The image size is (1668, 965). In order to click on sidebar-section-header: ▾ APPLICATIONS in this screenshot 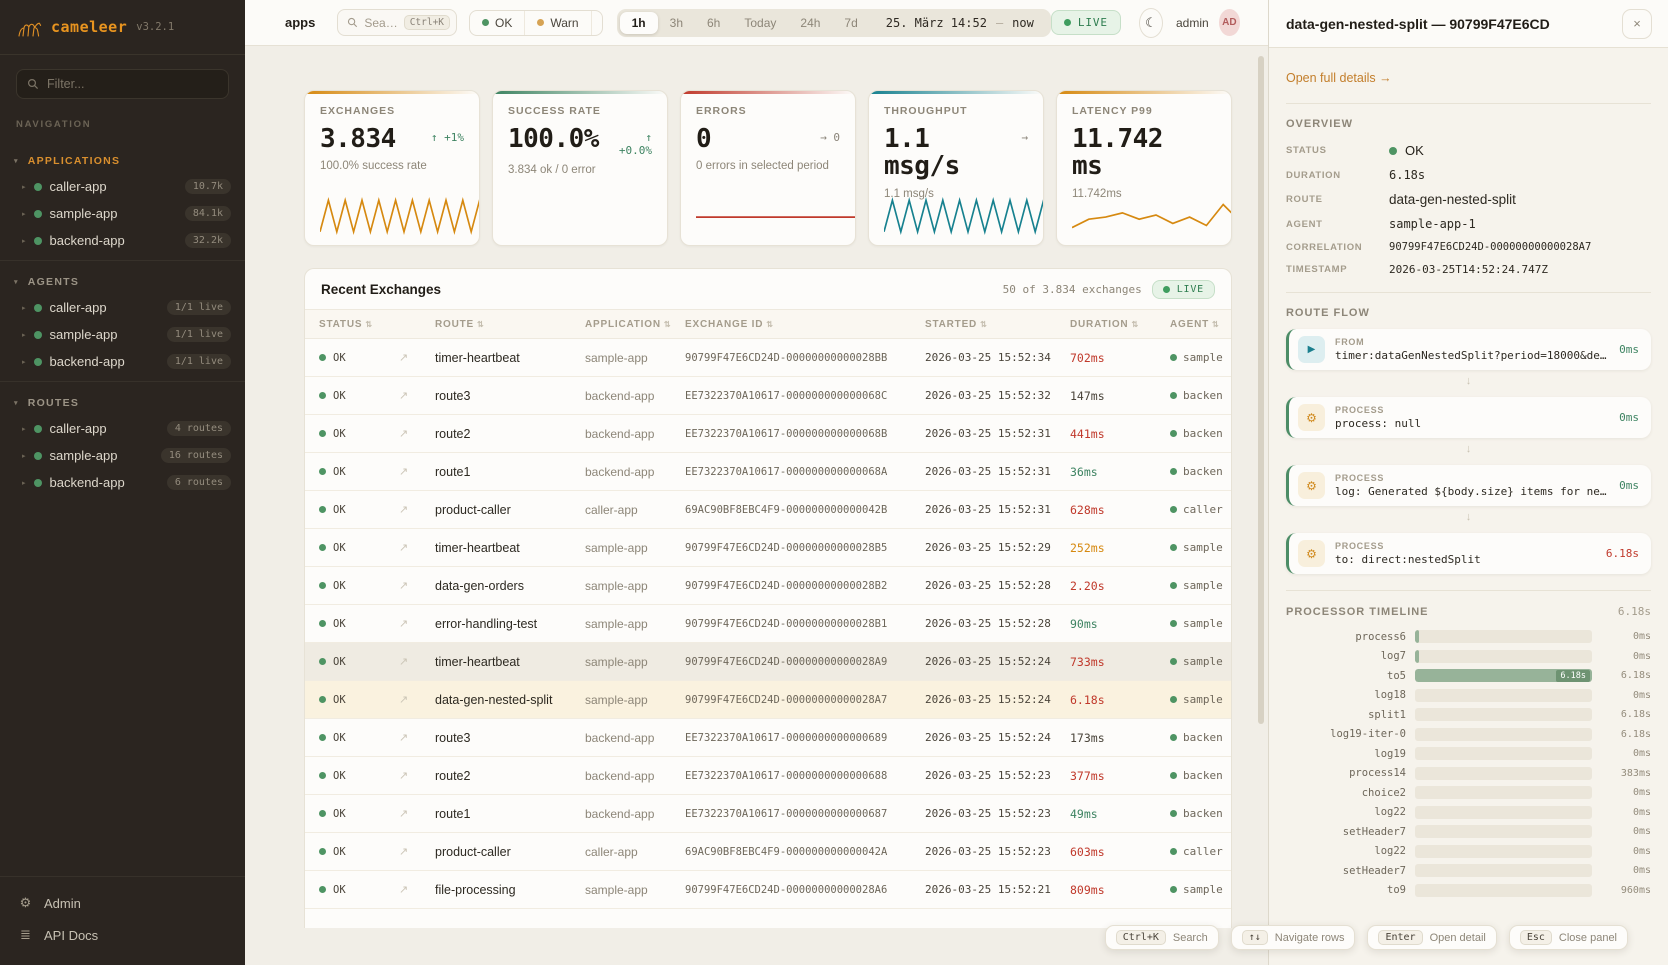, I will do `click(122, 160)`.